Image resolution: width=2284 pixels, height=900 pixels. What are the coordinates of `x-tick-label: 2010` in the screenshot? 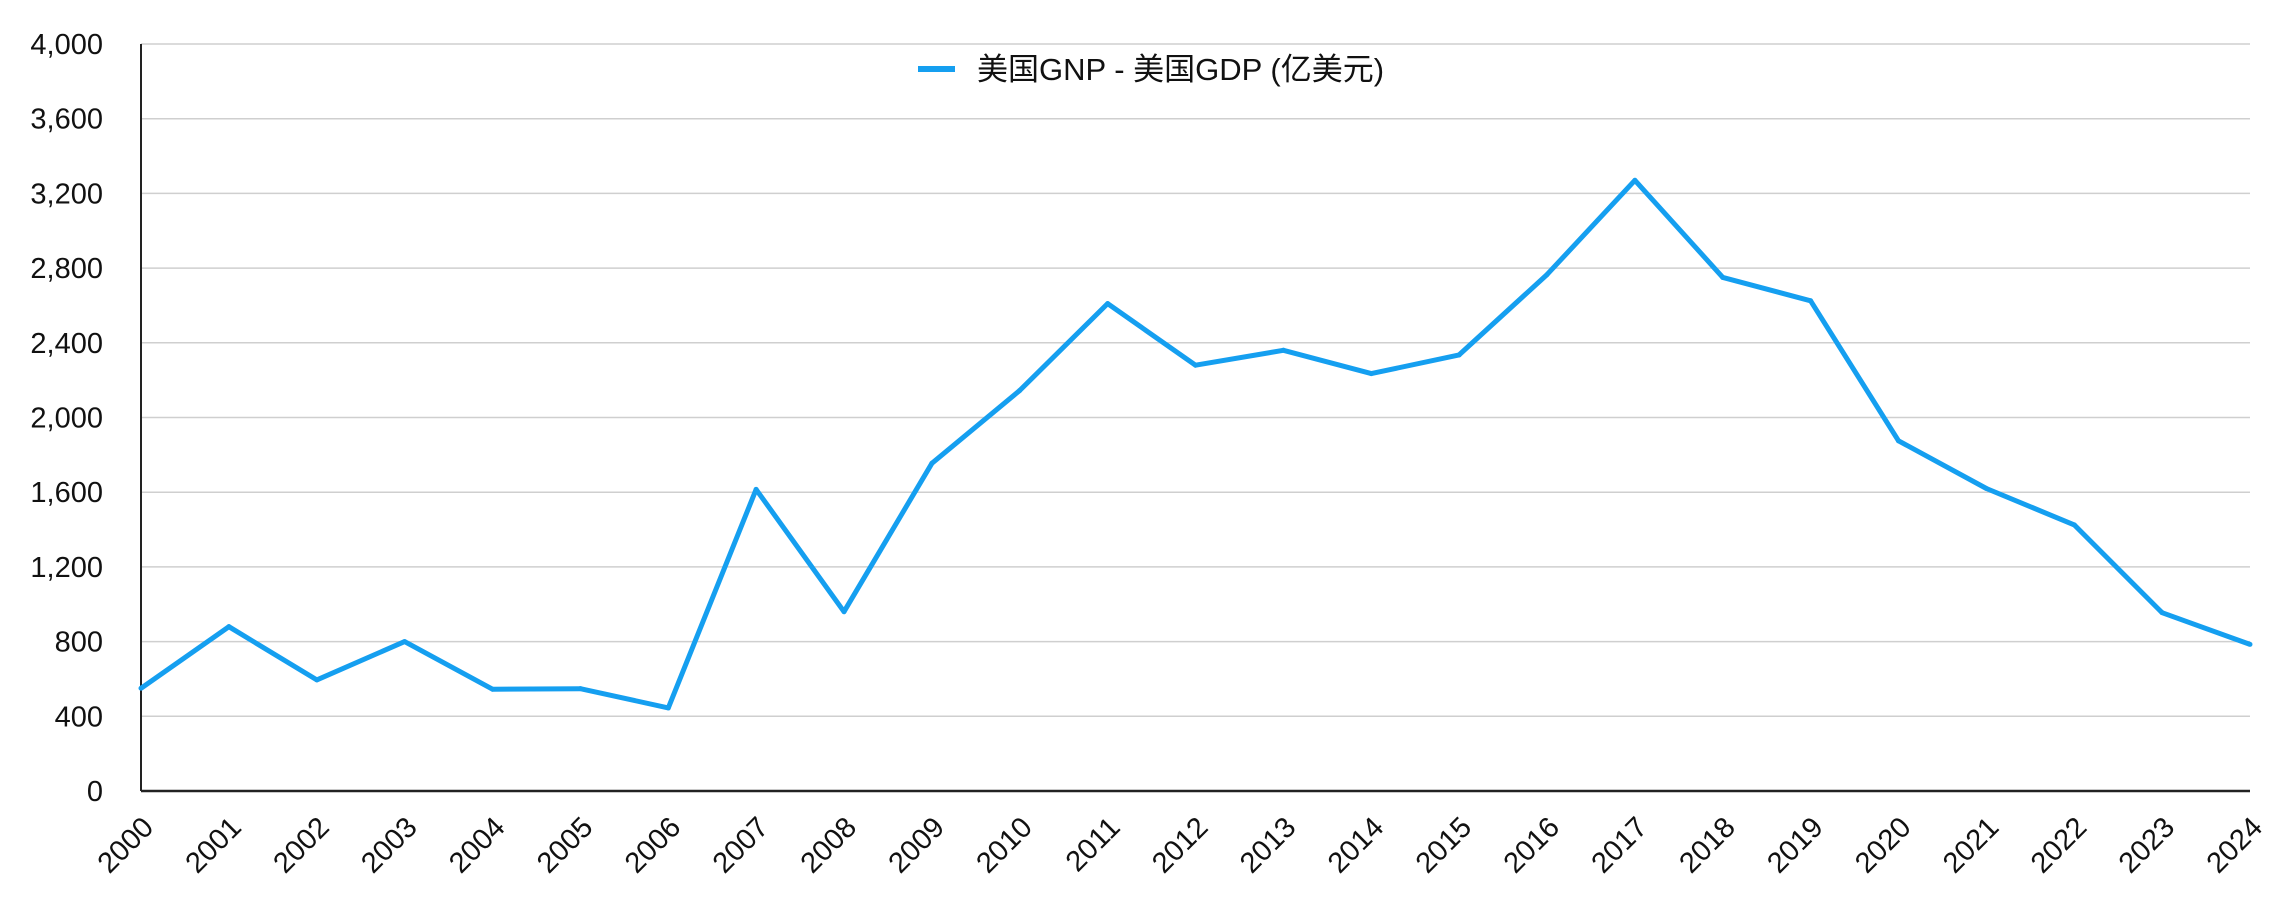 It's located at (1004, 845).